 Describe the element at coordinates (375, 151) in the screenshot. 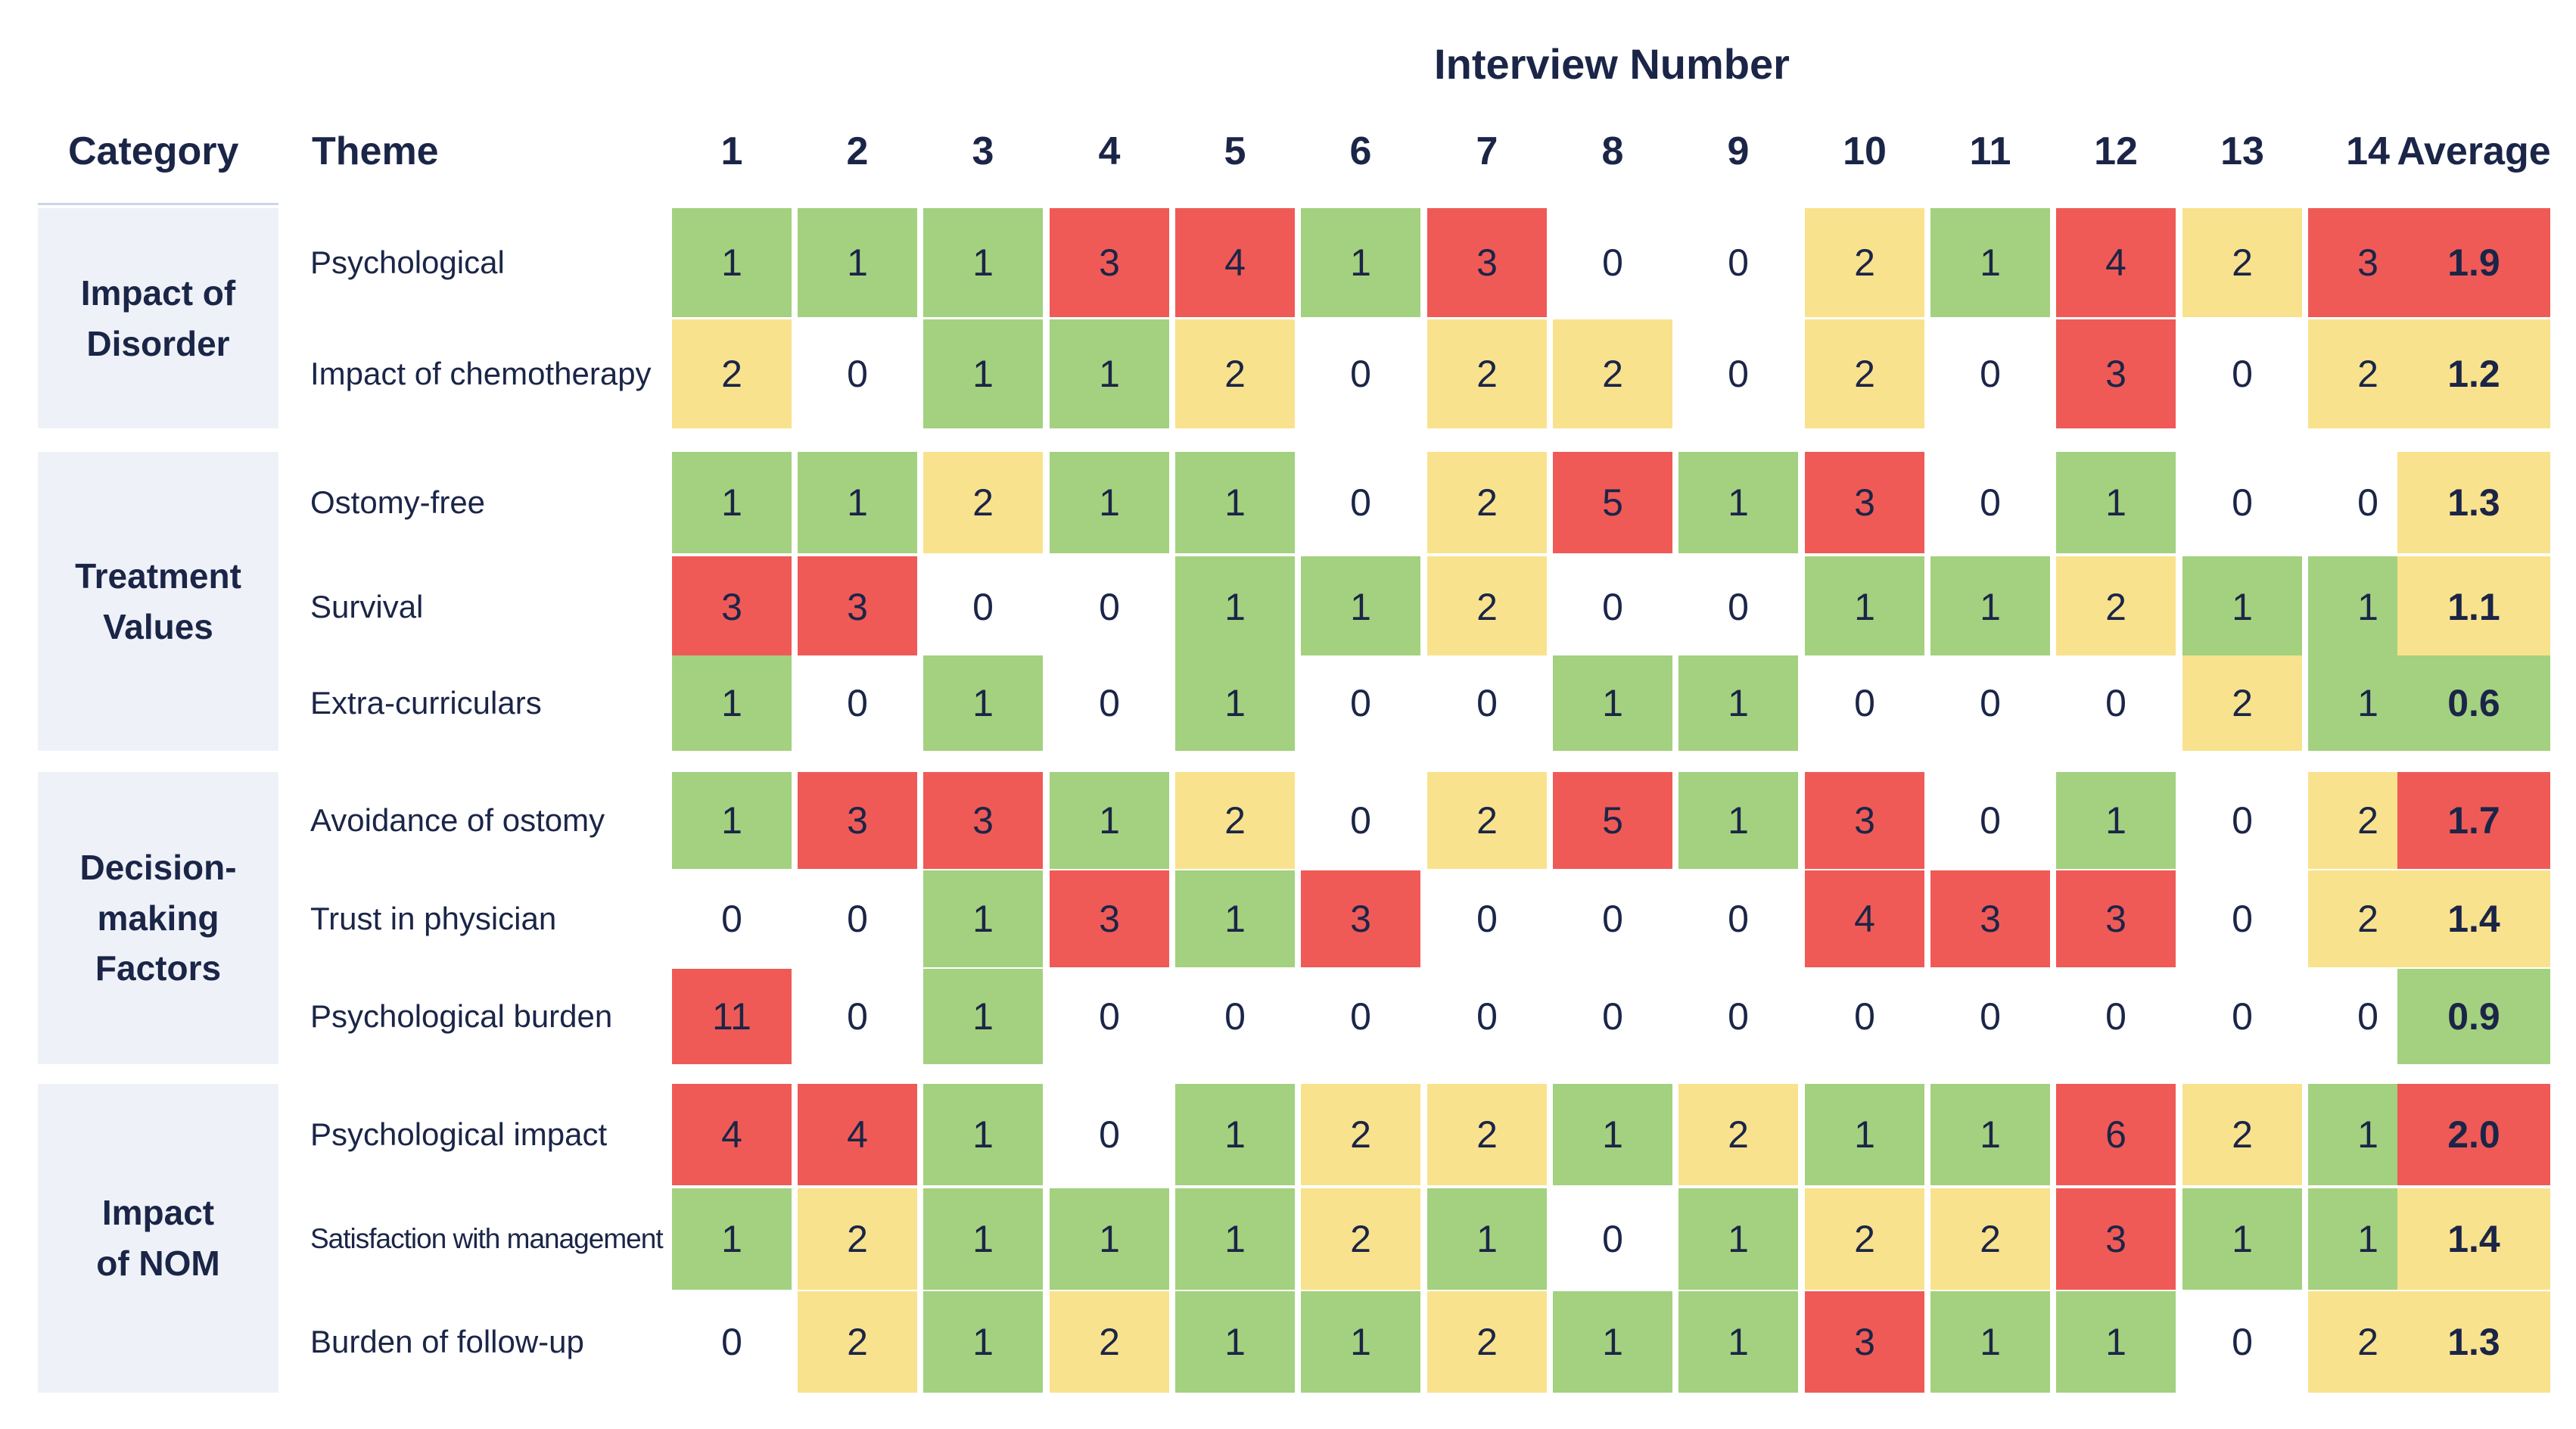

I see `header-theme: Theme` at that location.